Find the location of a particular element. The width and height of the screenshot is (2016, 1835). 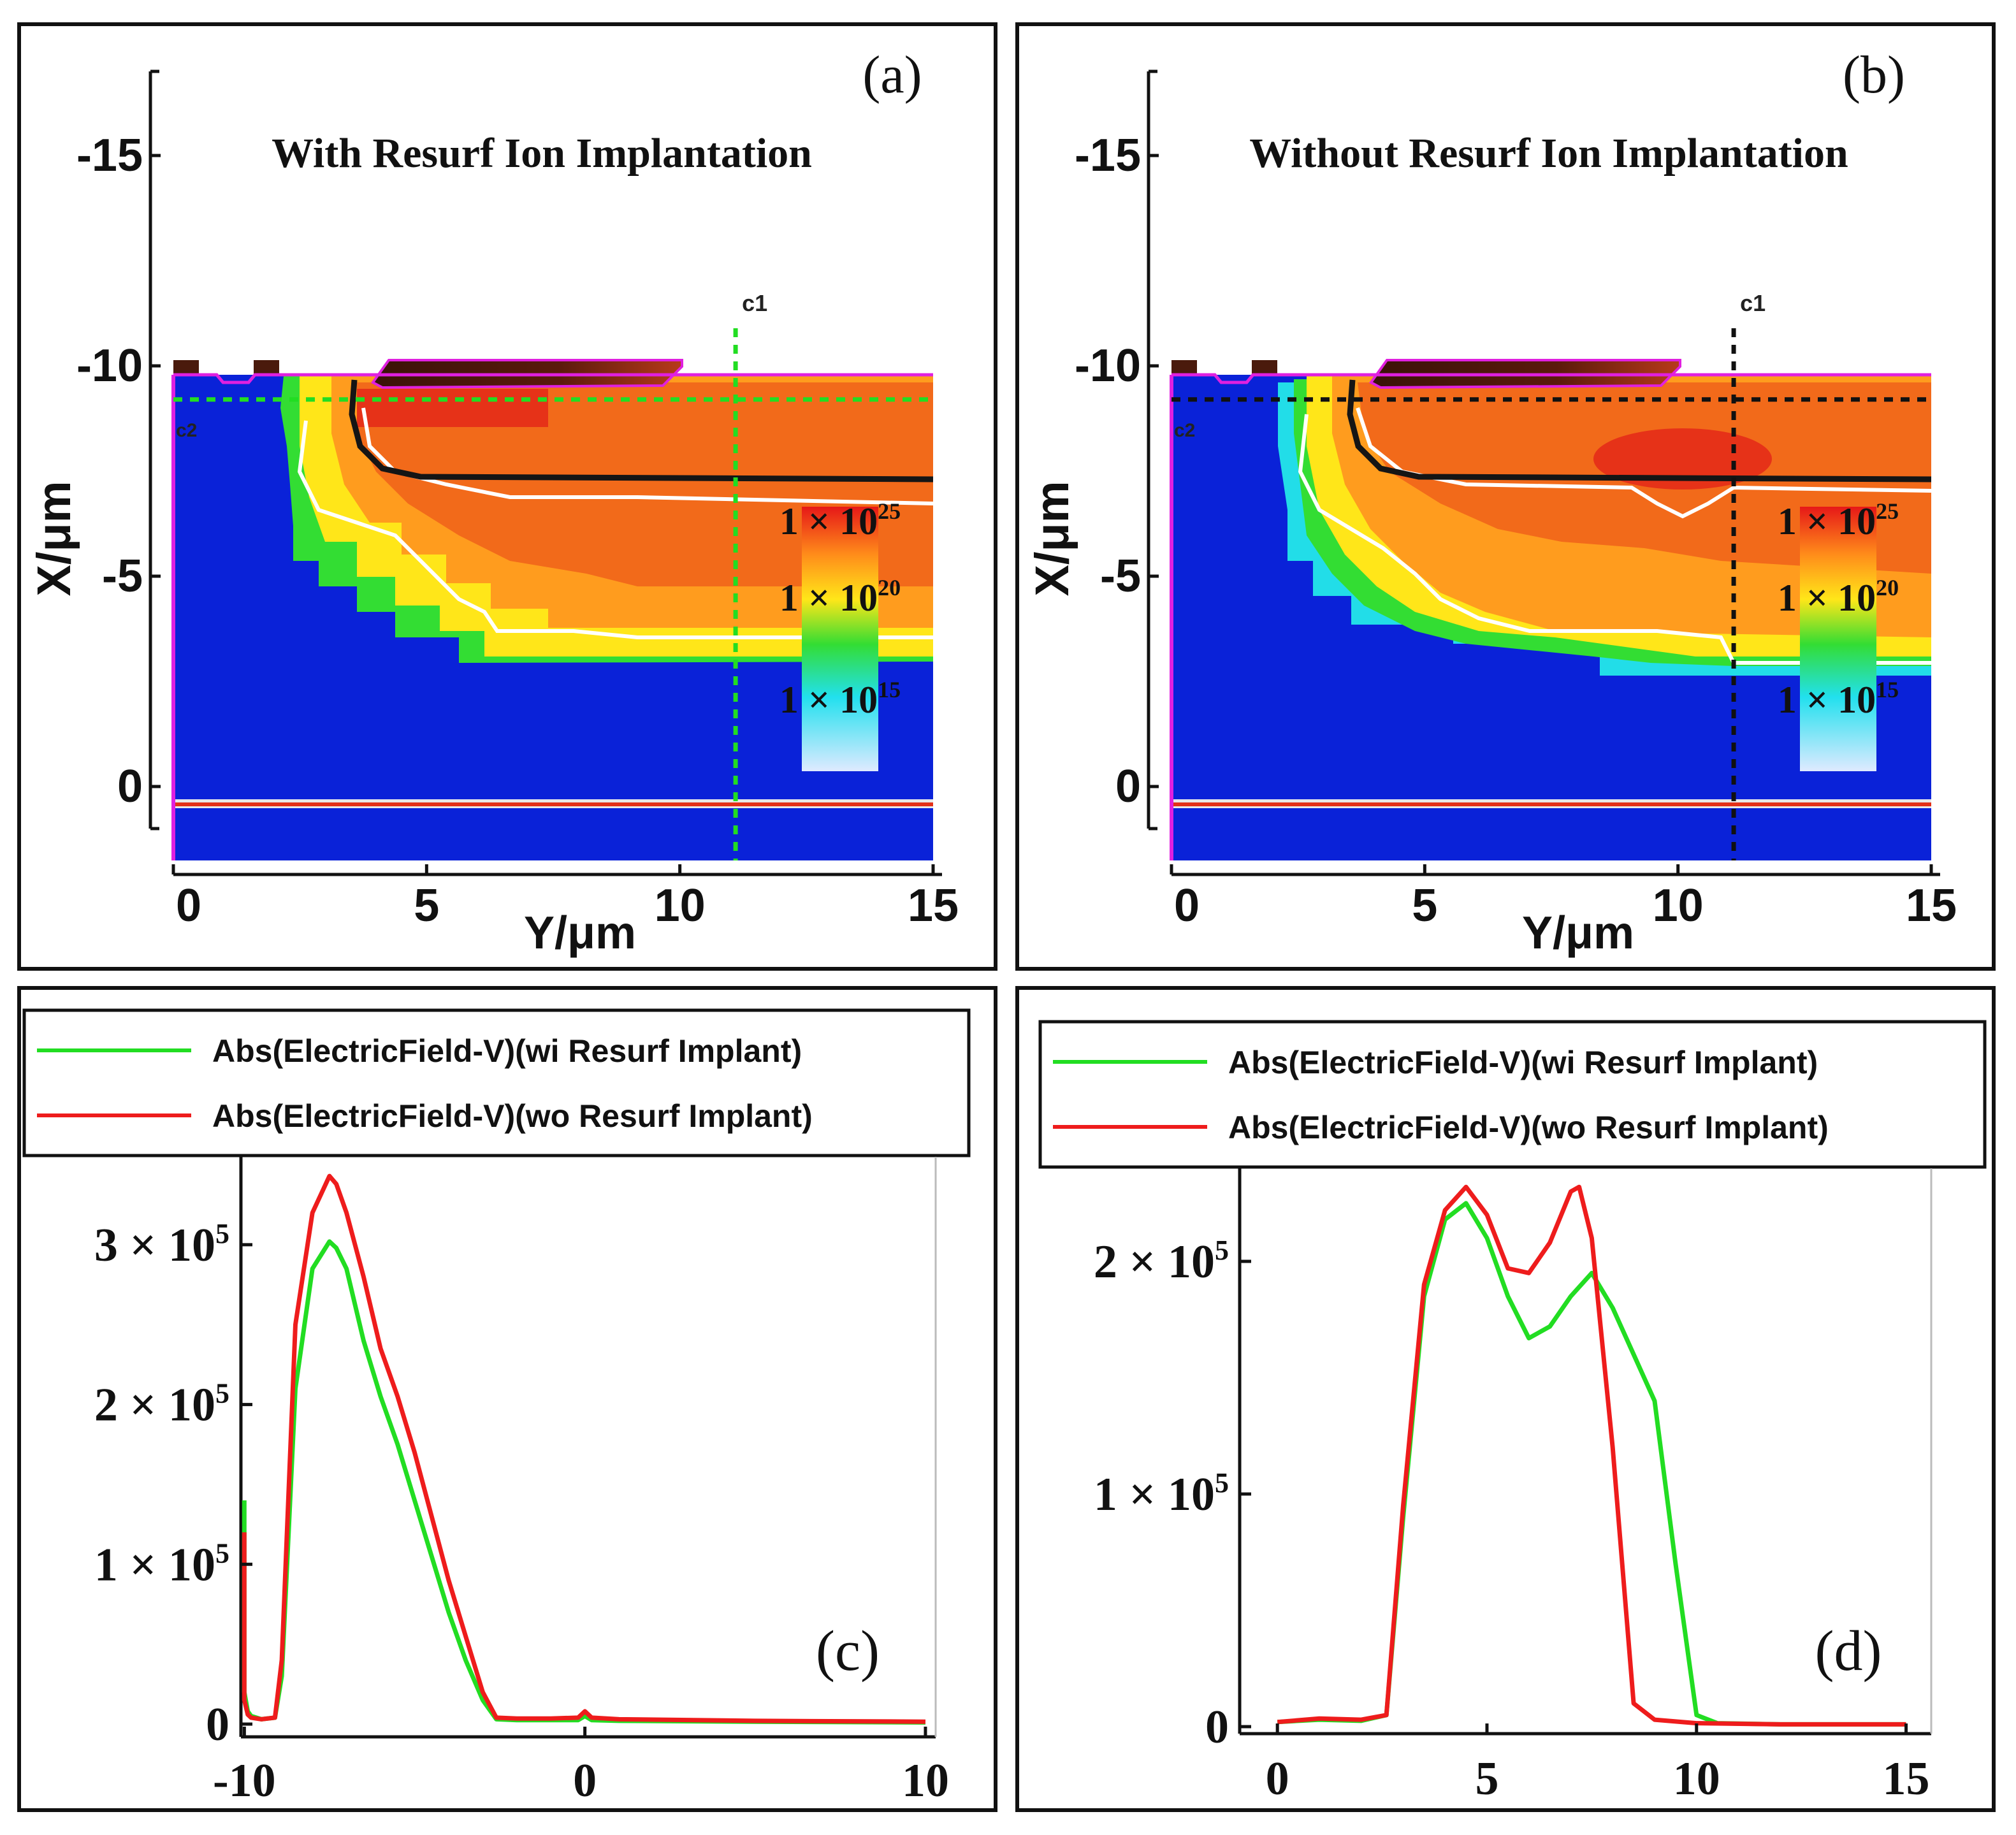

metallurgical-junction is located at coordinates (641, 430).